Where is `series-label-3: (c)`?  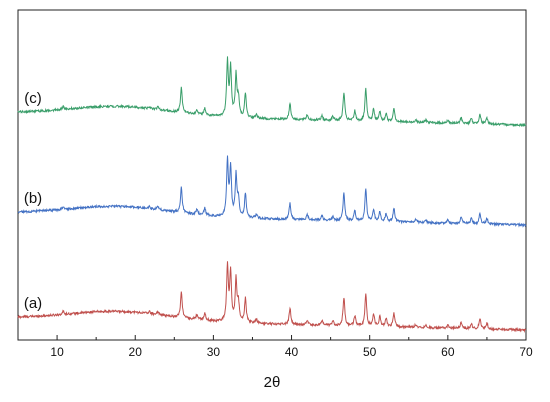
series-label-3: (c) is located at coordinates (33, 98).